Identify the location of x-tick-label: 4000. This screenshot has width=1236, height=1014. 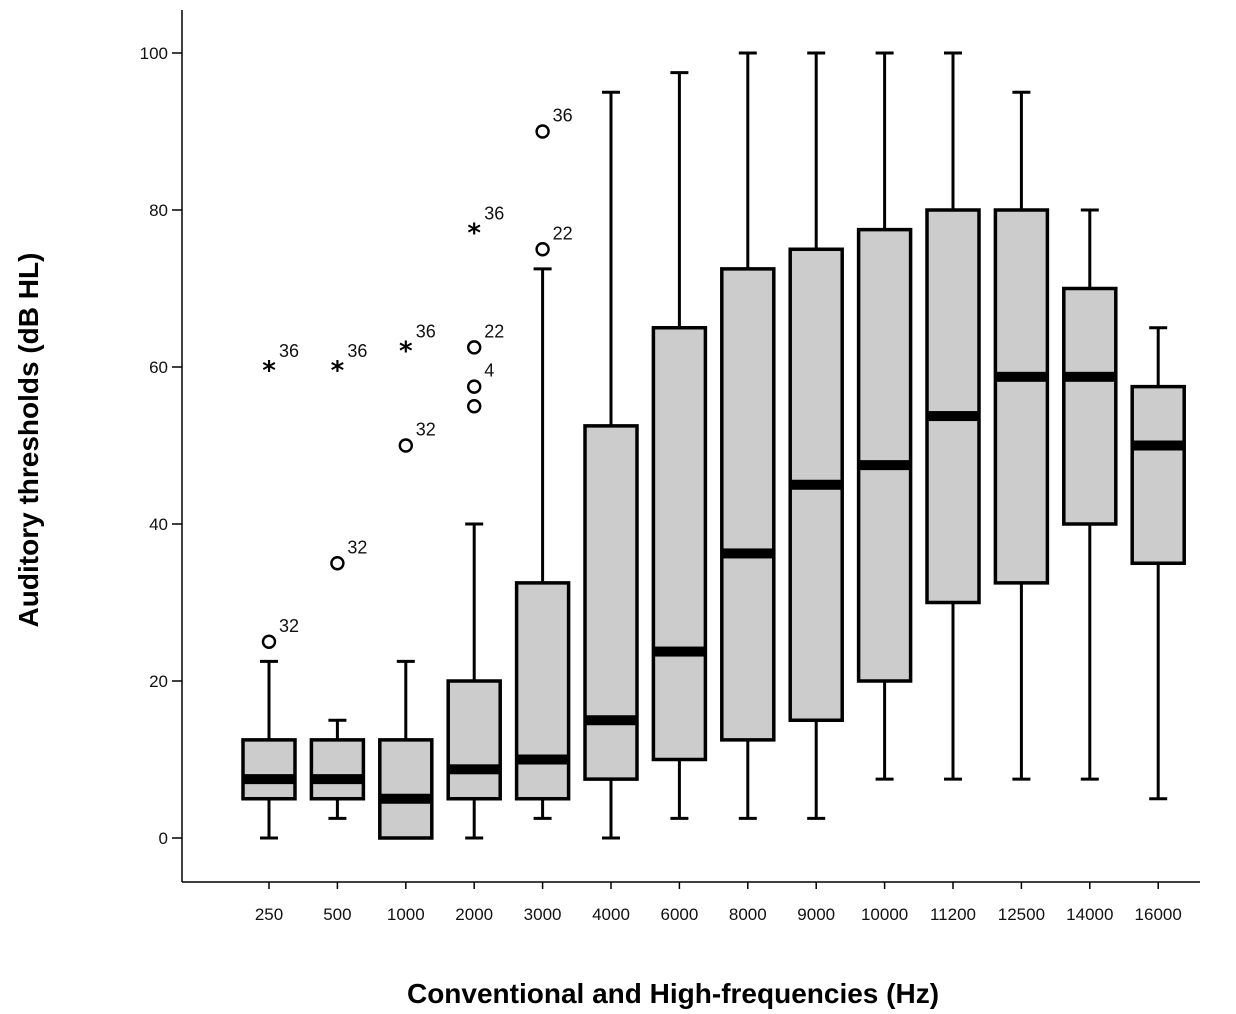
(611, 914).